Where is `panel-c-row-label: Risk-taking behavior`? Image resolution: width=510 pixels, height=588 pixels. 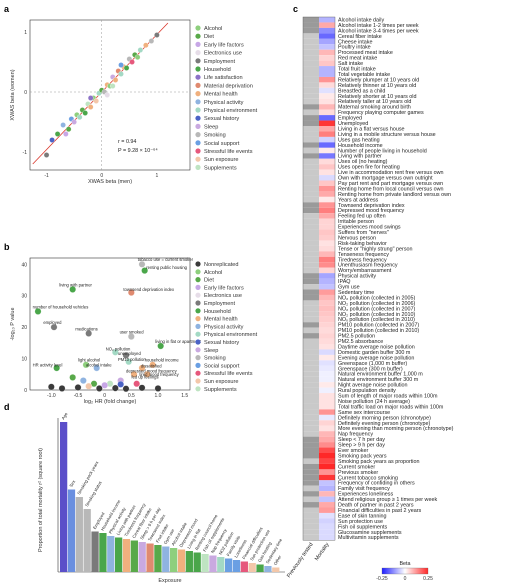
panel-c-row-label: Risk-taking behavior is located at coordinates (362, 244).